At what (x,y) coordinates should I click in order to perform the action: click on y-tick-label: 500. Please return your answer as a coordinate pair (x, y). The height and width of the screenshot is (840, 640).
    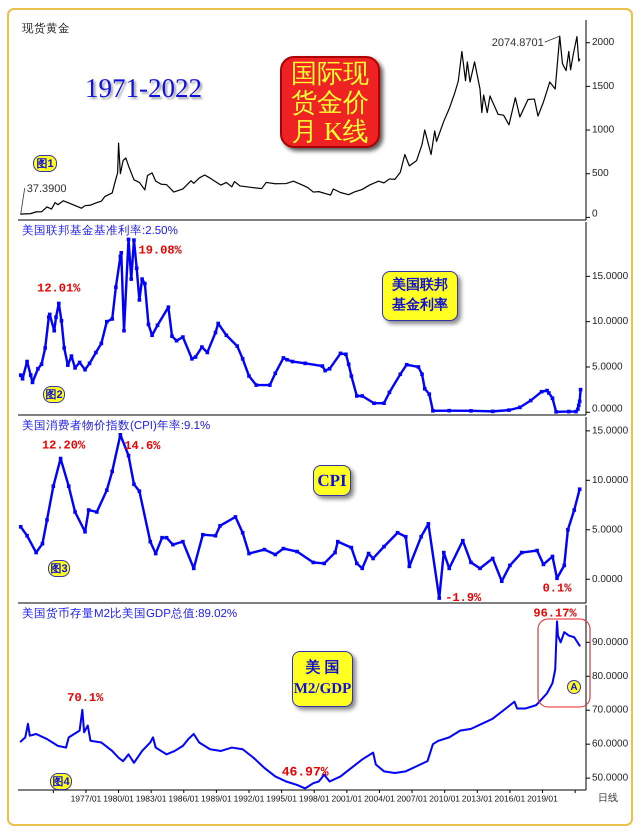
    Looking at the image, I should click on (601, 174).